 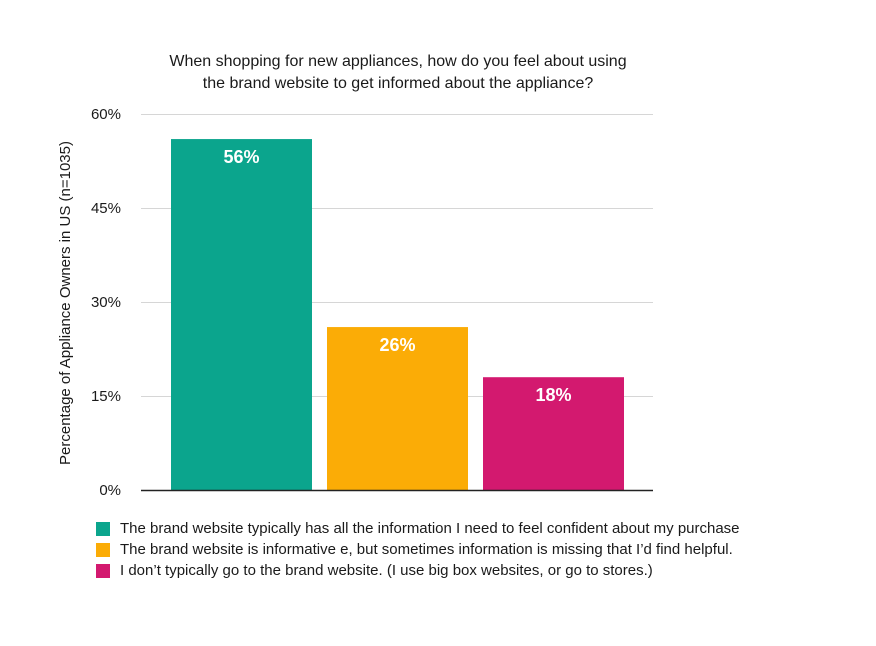 I want to click on y-tick-label: 45%, so click(x=106, y=208).